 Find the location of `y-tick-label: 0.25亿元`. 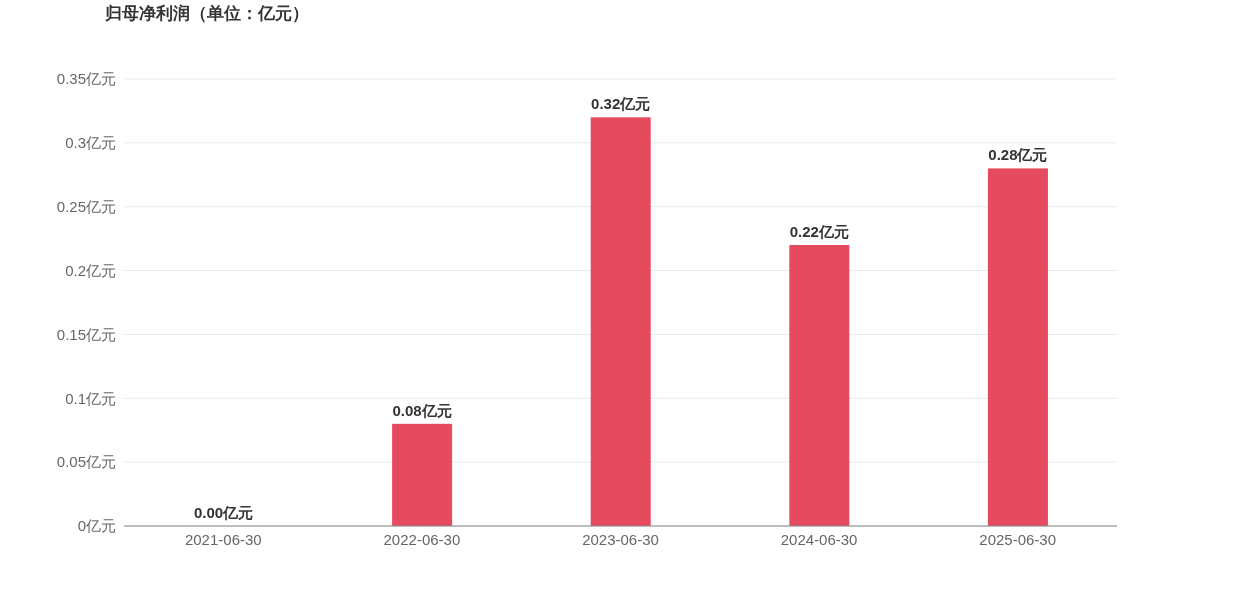

y-tick-label: 0.25亿元 is located at coordinates (86, 207).